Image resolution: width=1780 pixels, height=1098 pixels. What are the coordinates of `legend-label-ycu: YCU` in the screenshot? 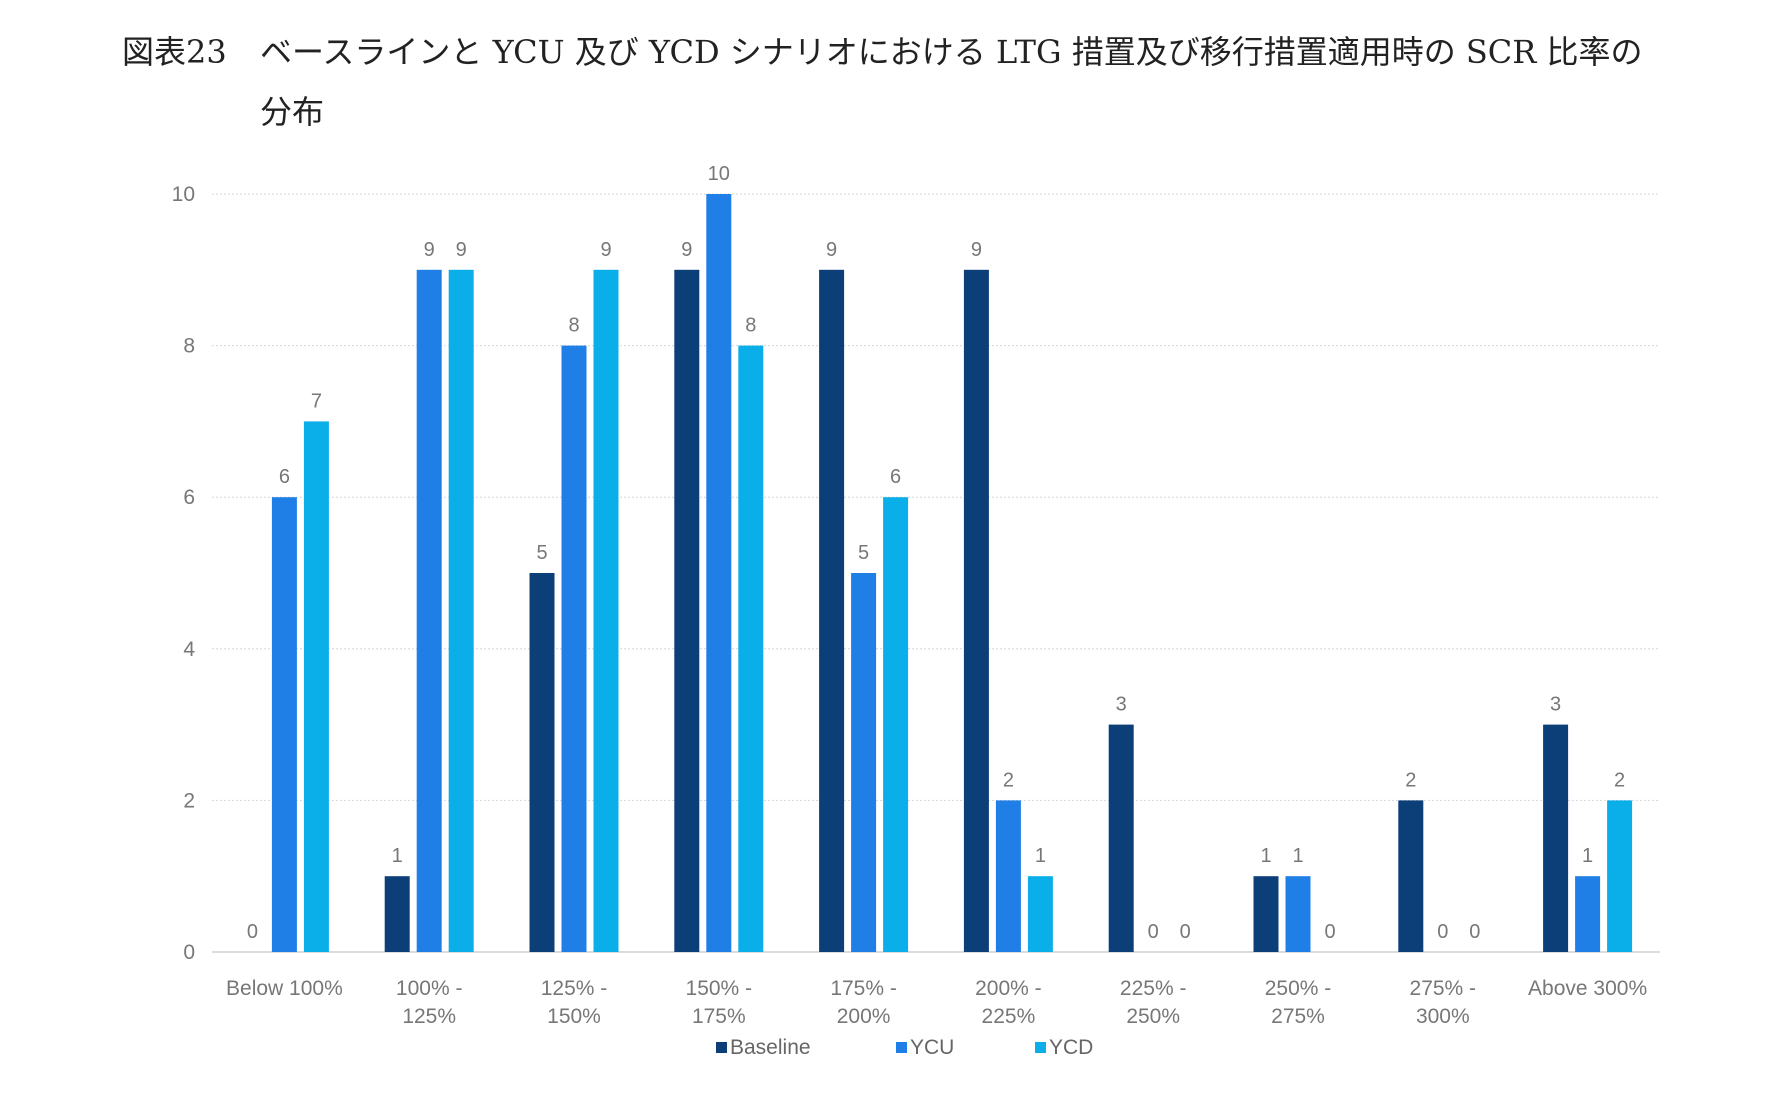 It's located at (932, 1047).